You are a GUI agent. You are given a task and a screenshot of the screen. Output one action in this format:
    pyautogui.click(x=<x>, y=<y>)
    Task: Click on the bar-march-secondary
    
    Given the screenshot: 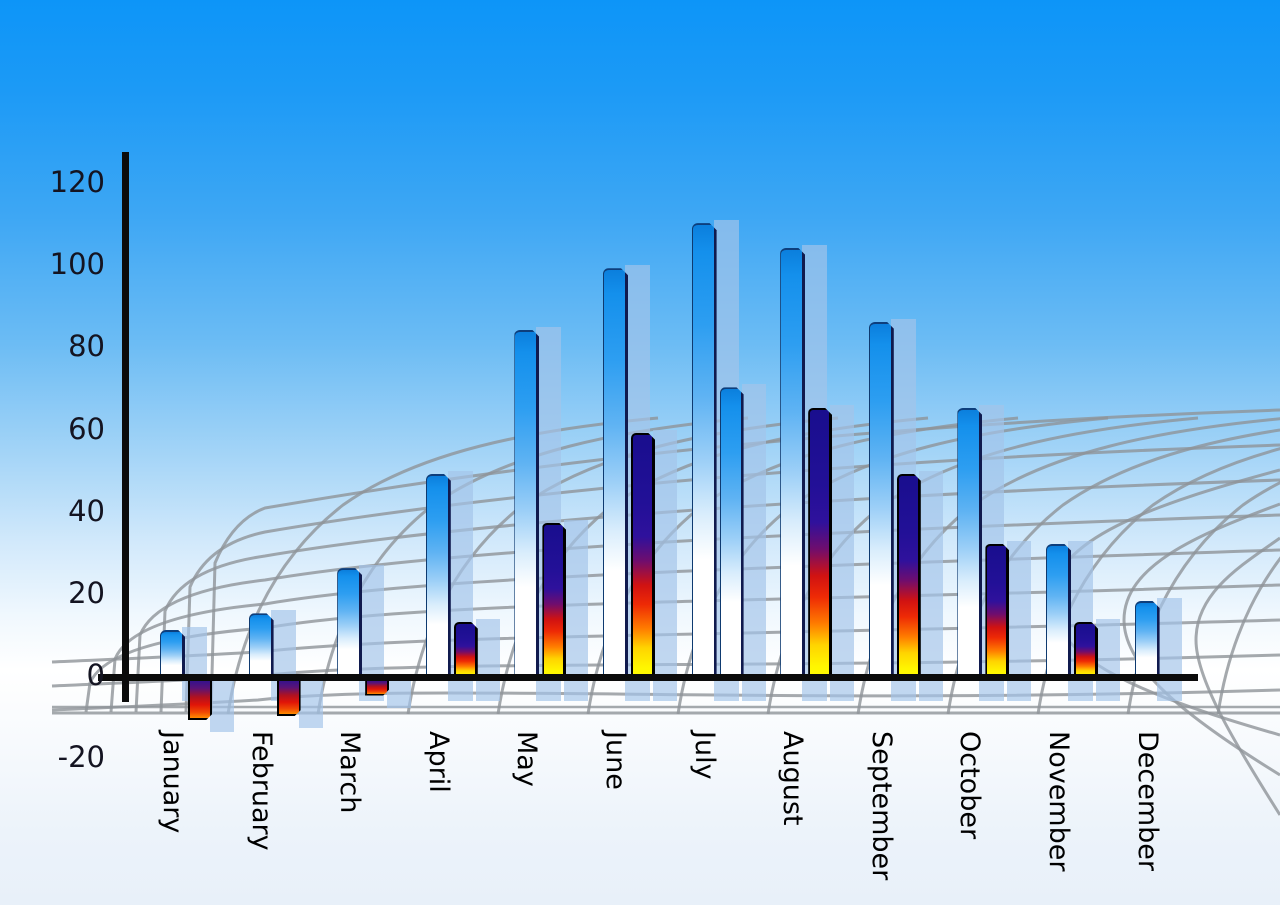 What is the action you would take?
    pyautogui.click(x=377, y=688)
    